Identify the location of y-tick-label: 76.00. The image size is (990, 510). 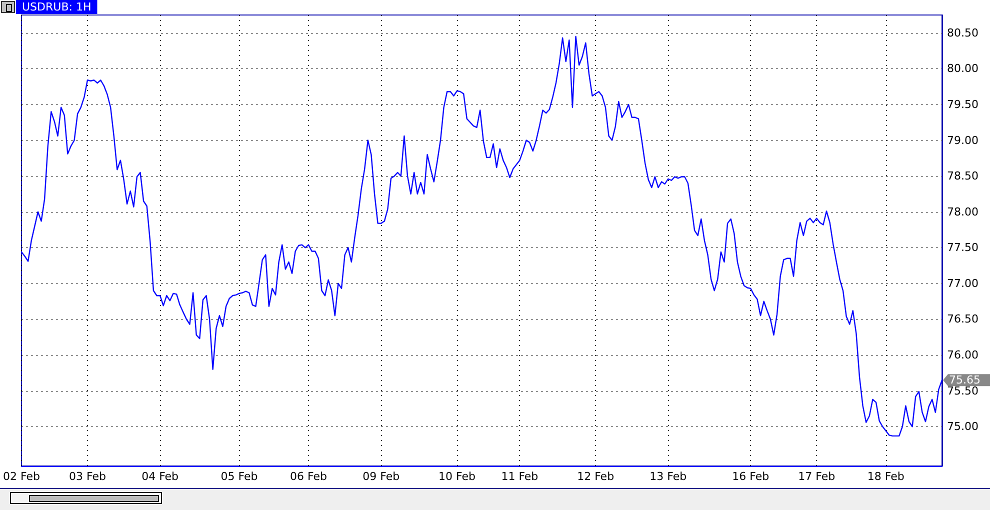
(962, 355).